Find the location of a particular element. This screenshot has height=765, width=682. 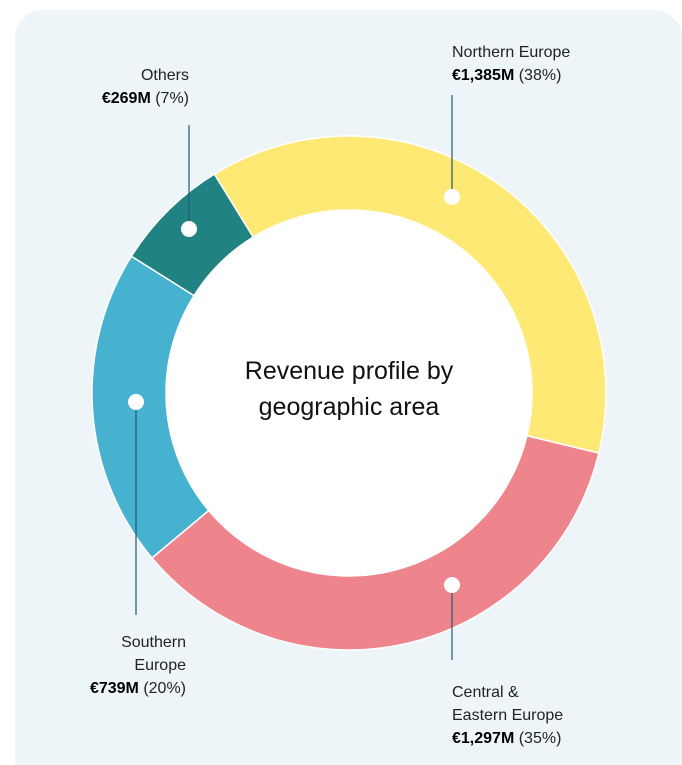

value-label: €1,297M is located at coordinates (483, 738).